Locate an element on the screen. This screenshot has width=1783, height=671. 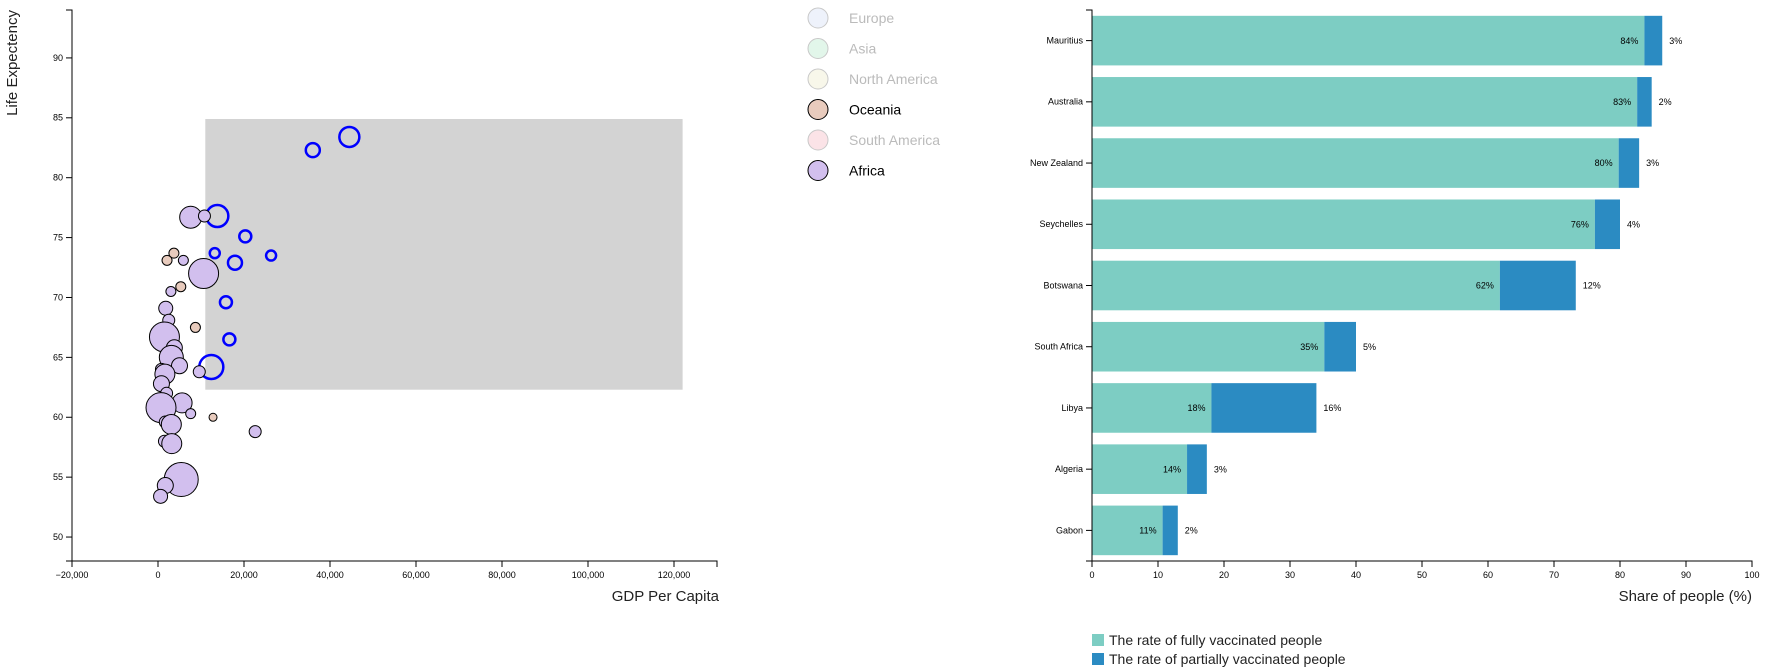
legend-item-europe: Europe is located at coordinates (850, 18).